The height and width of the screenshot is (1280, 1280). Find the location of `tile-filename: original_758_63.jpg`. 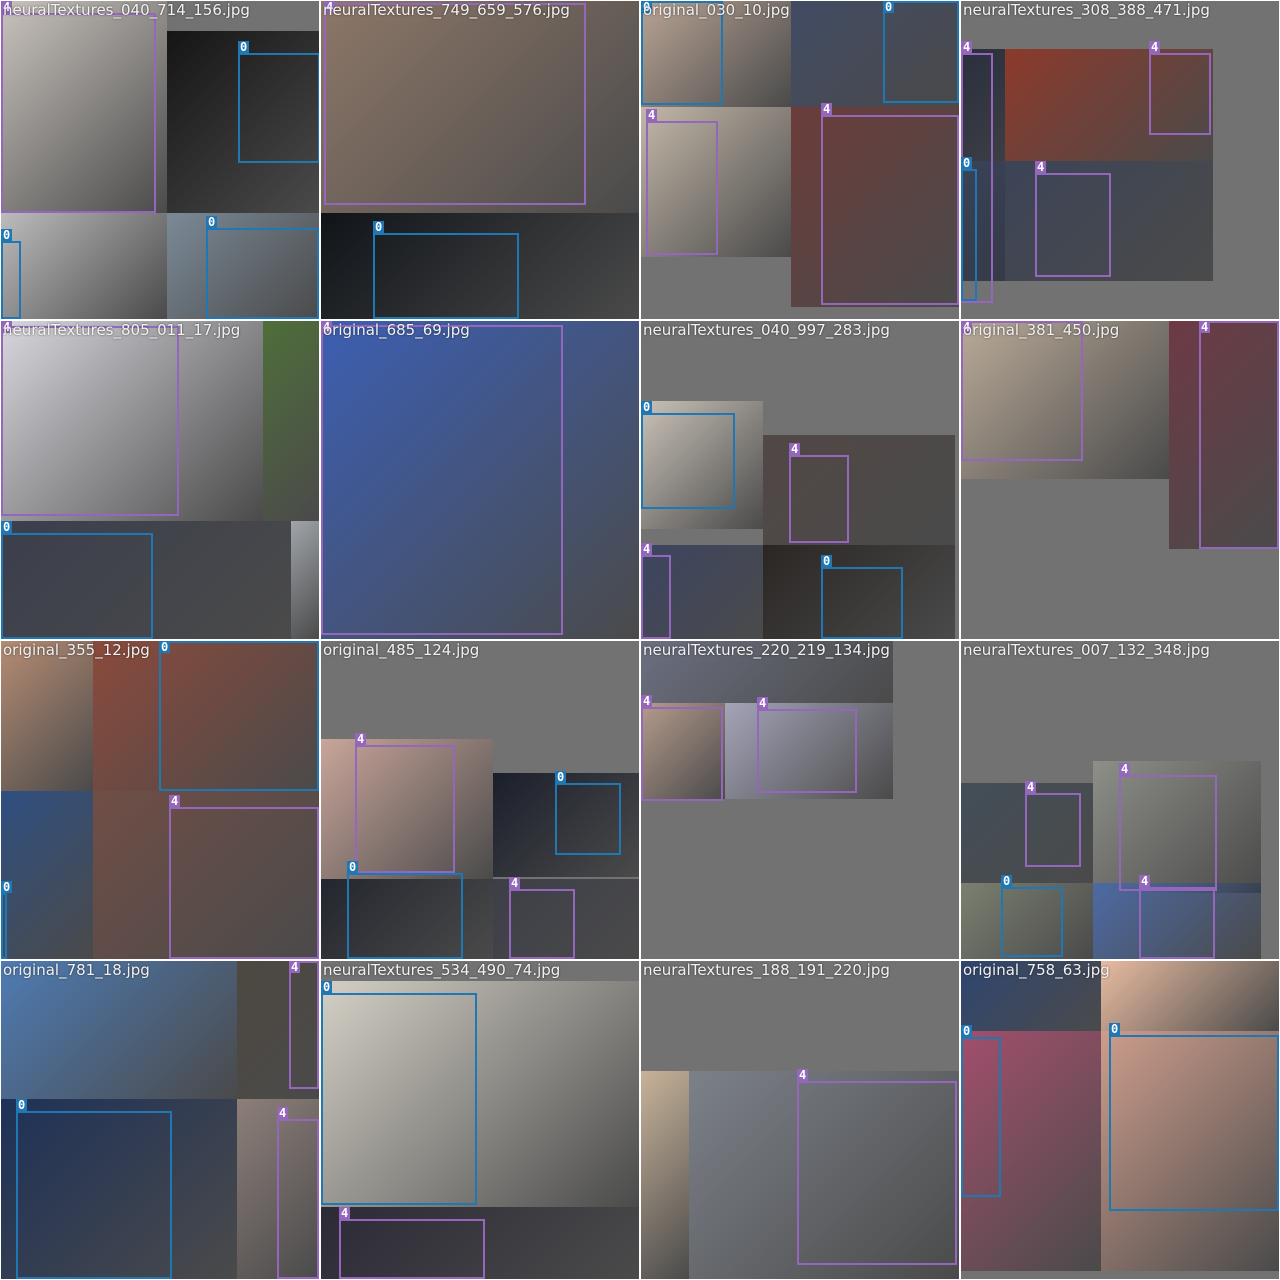

tile-filename: original_758_63.jpg is located at coordinates (1036, 970).